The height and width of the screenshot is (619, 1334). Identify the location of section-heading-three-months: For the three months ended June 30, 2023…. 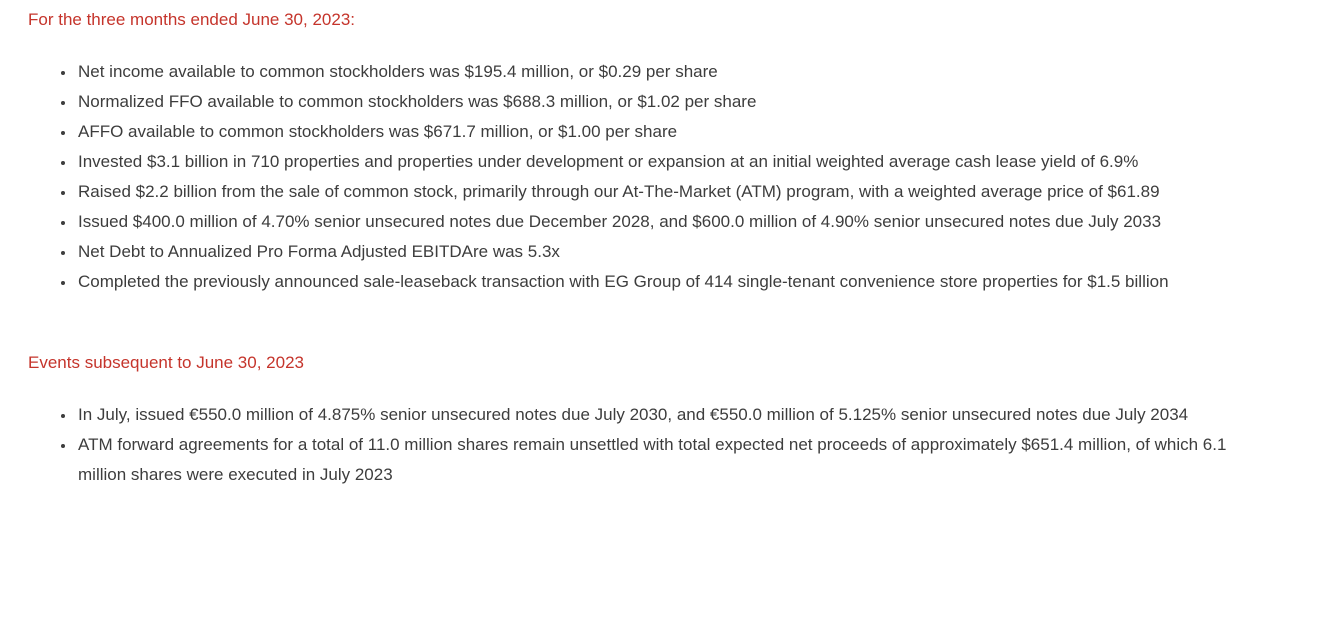
(192, 19).